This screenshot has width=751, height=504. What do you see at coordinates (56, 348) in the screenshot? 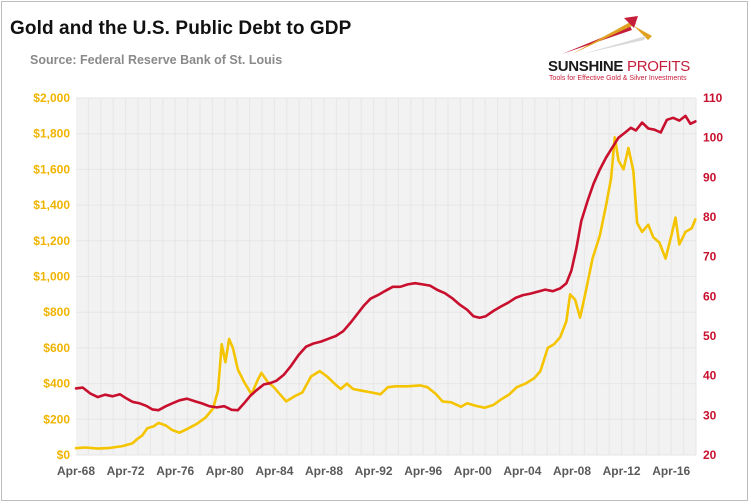
I see `y-left-tick-label: $600` at bounding box center [56, 348].